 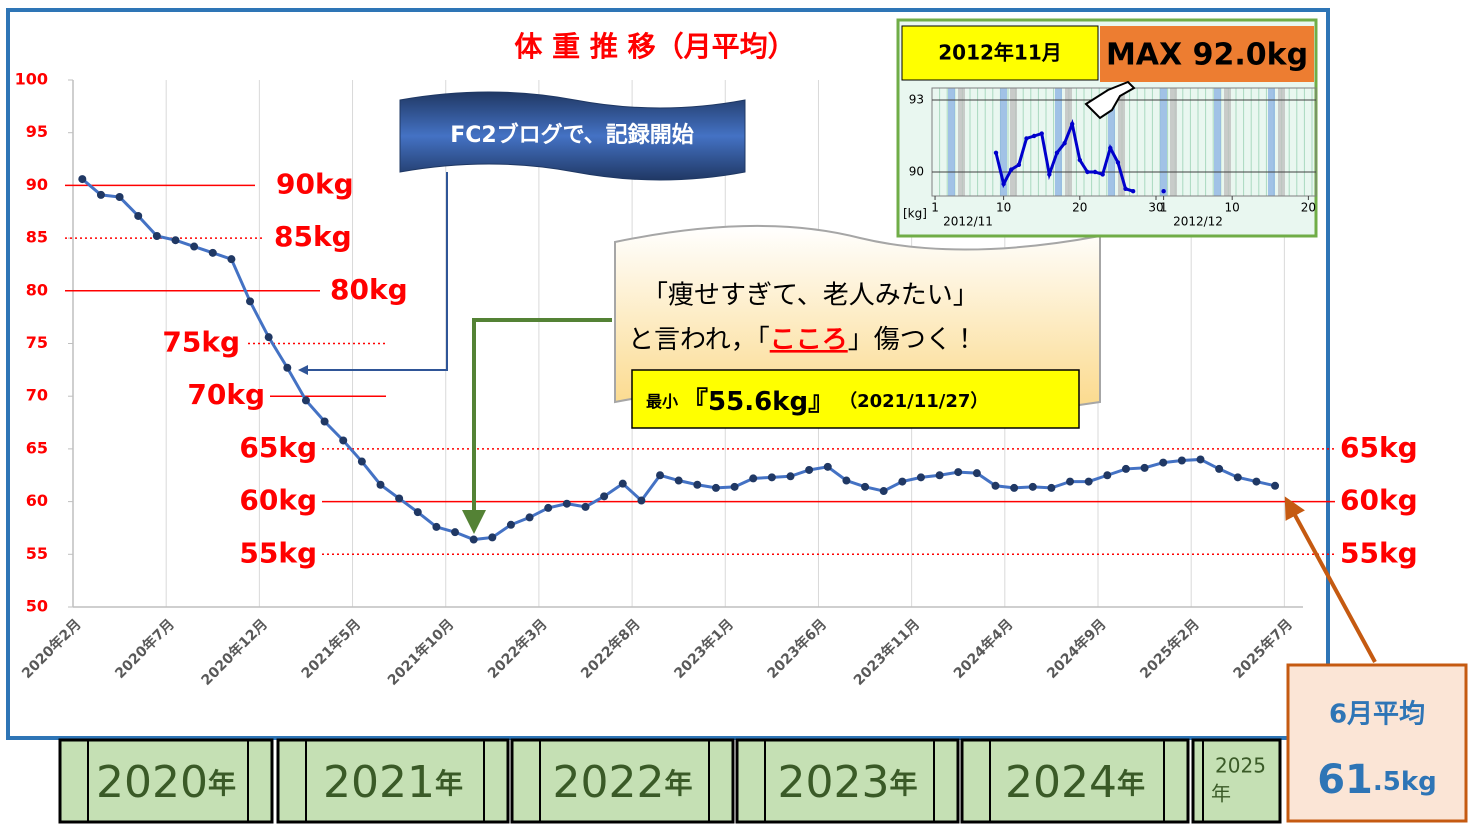 I want to click on inset-y-tick-label: 90, so click(x=916, y=172).